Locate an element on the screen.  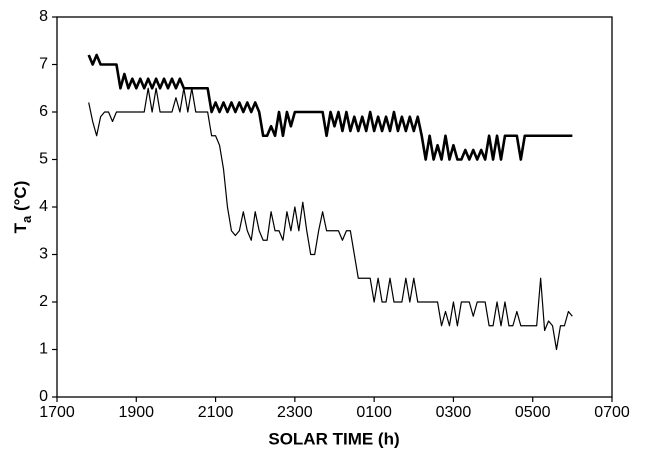
x-tick-label: 1700 is located at coordinates (57, 412).